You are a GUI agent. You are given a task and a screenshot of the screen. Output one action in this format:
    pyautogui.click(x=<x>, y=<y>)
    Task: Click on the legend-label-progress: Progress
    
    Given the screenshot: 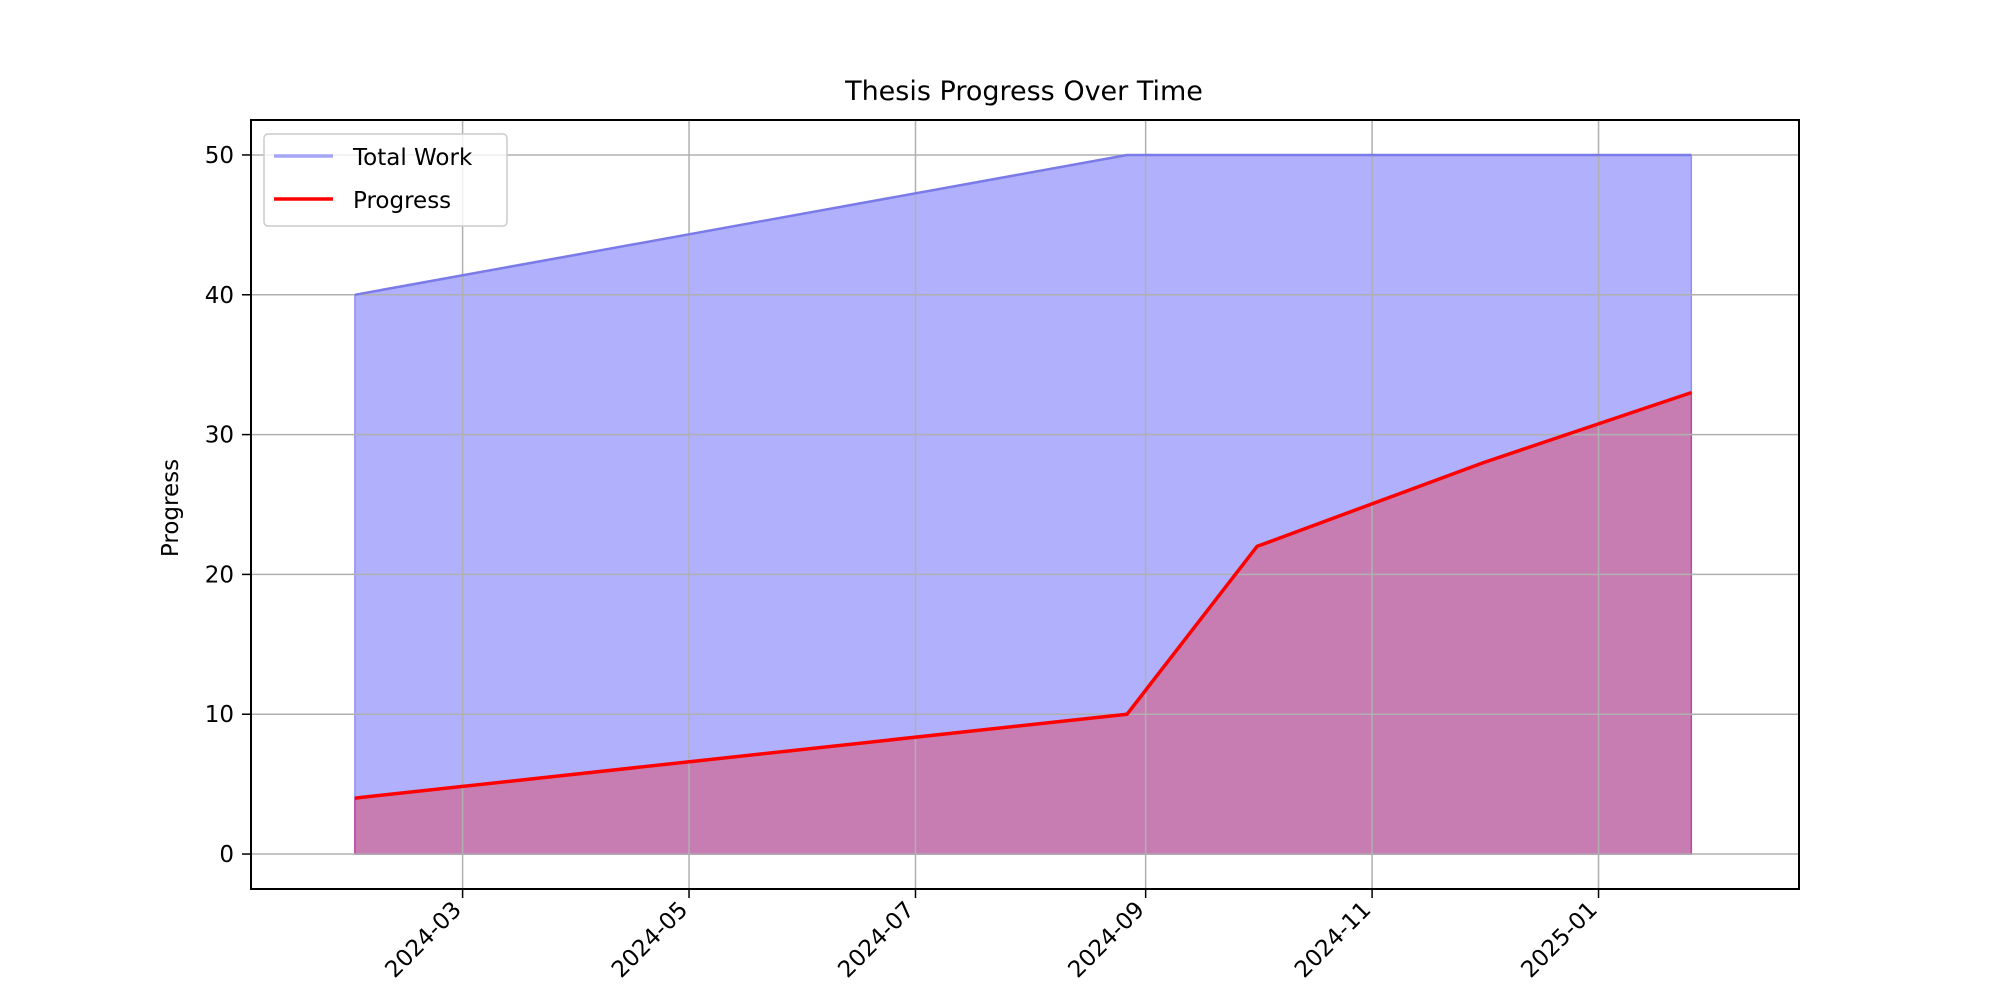 What is the action you would take?
    pyautogui.click(x=402, y=201)
    